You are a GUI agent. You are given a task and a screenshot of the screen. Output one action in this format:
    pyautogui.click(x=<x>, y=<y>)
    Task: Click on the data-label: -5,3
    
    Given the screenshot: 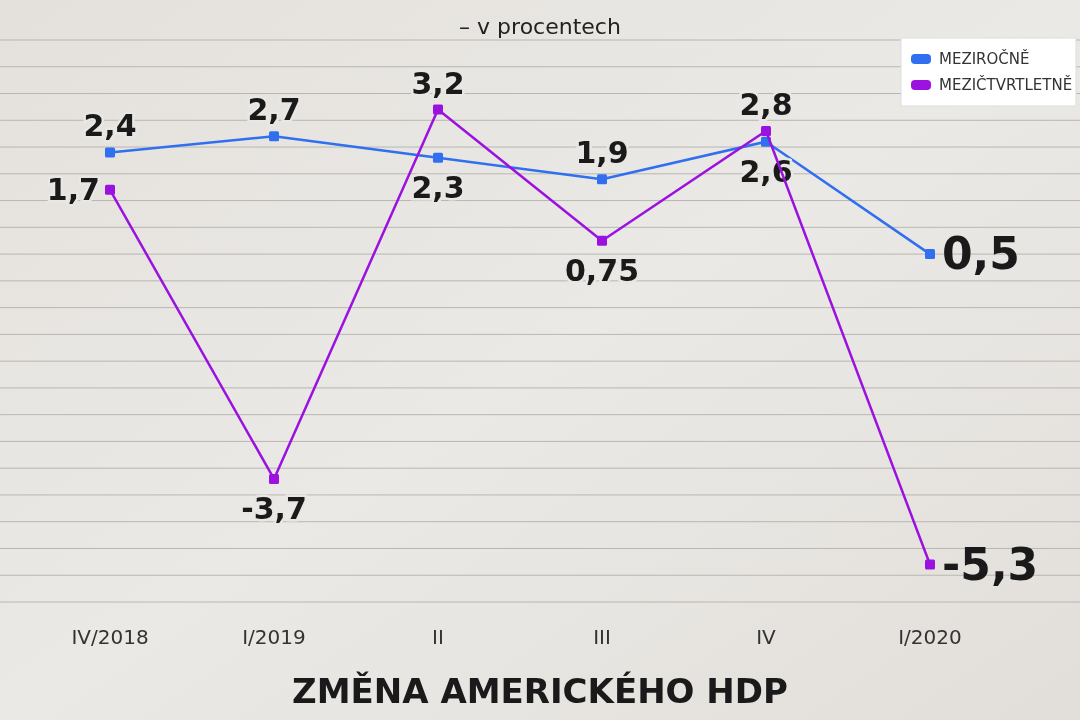 What is the action you would take?
    pyautogui.click(x=990, y=564)
    